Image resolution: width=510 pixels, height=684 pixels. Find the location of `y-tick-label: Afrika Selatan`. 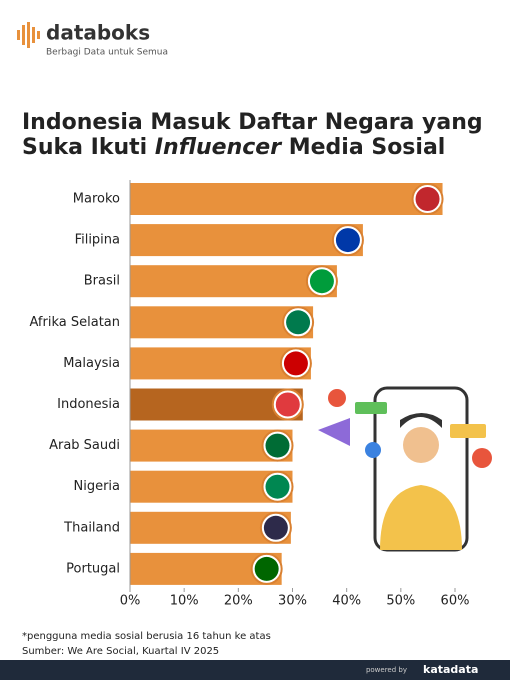

y-tick-label: Afrika Selatan is located at coordinates (75, 322).